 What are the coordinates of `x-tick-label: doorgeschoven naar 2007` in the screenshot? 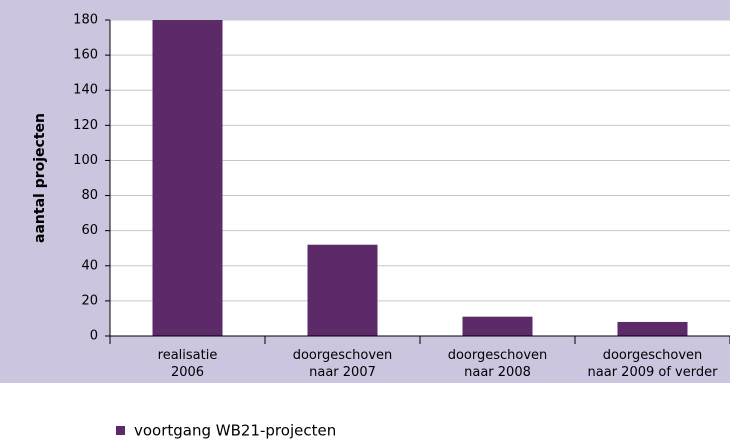 It's located at (343, 364).